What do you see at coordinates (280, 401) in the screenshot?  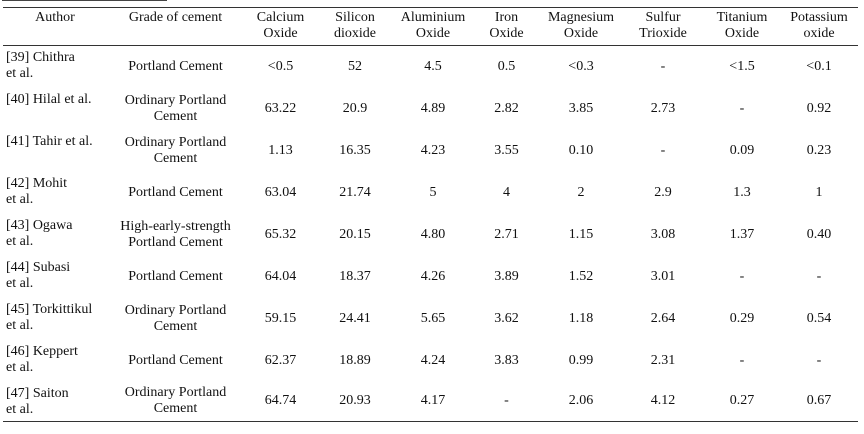 I see `value-cell-calcium-oxide: 64.74` at bounding box center [280, 401].